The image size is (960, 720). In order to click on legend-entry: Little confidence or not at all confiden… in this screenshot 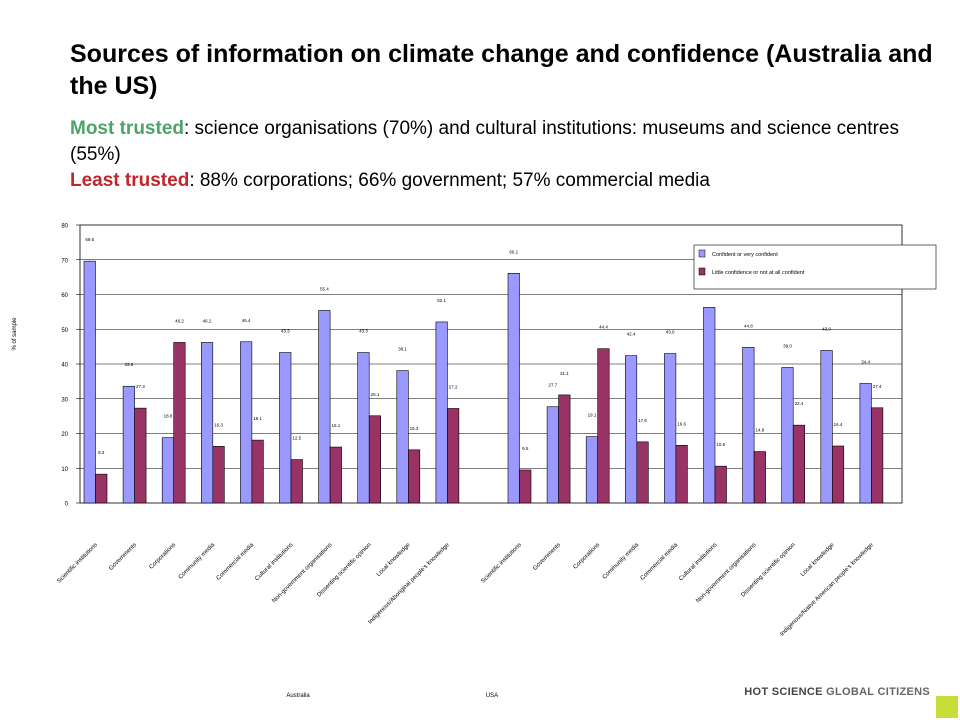, I will do `click(758, 273)`.